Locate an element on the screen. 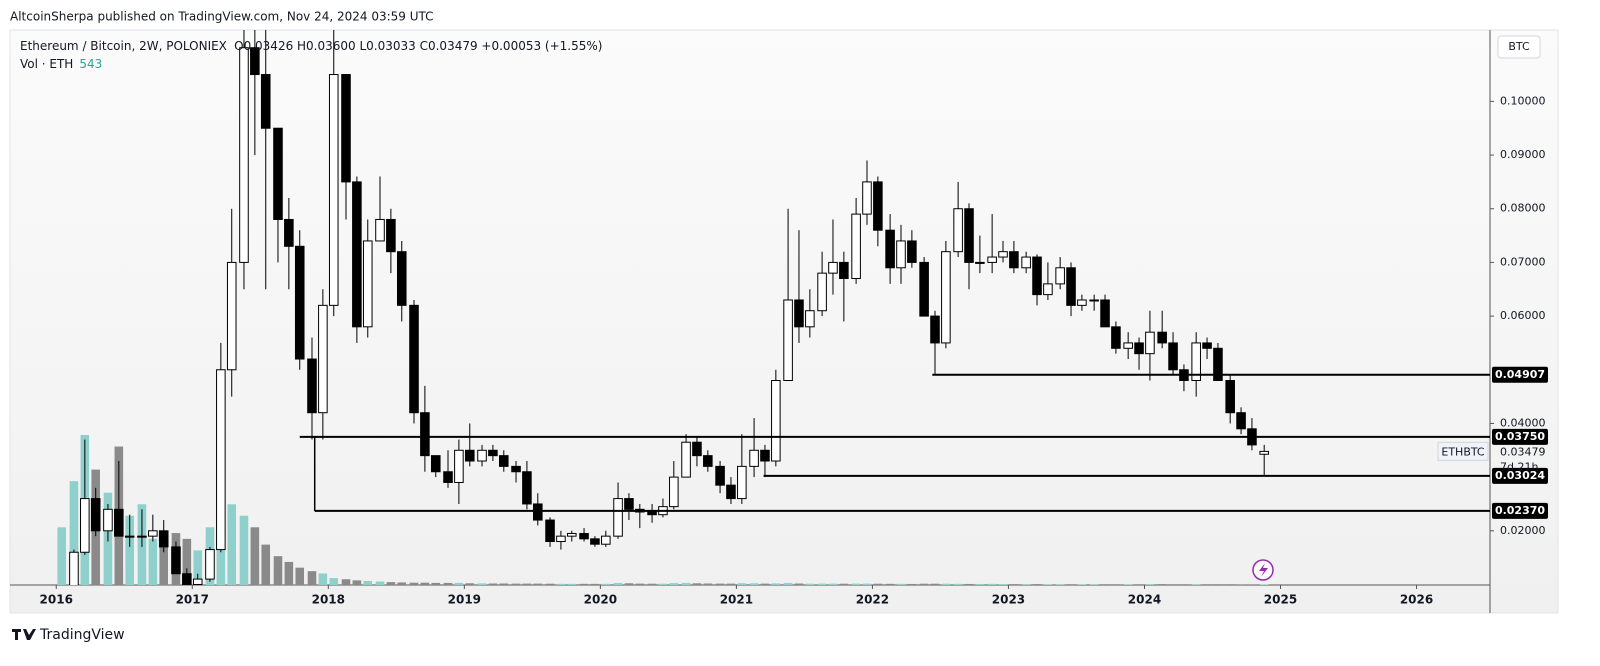  currency-box is located at coordinates (1519, 47).